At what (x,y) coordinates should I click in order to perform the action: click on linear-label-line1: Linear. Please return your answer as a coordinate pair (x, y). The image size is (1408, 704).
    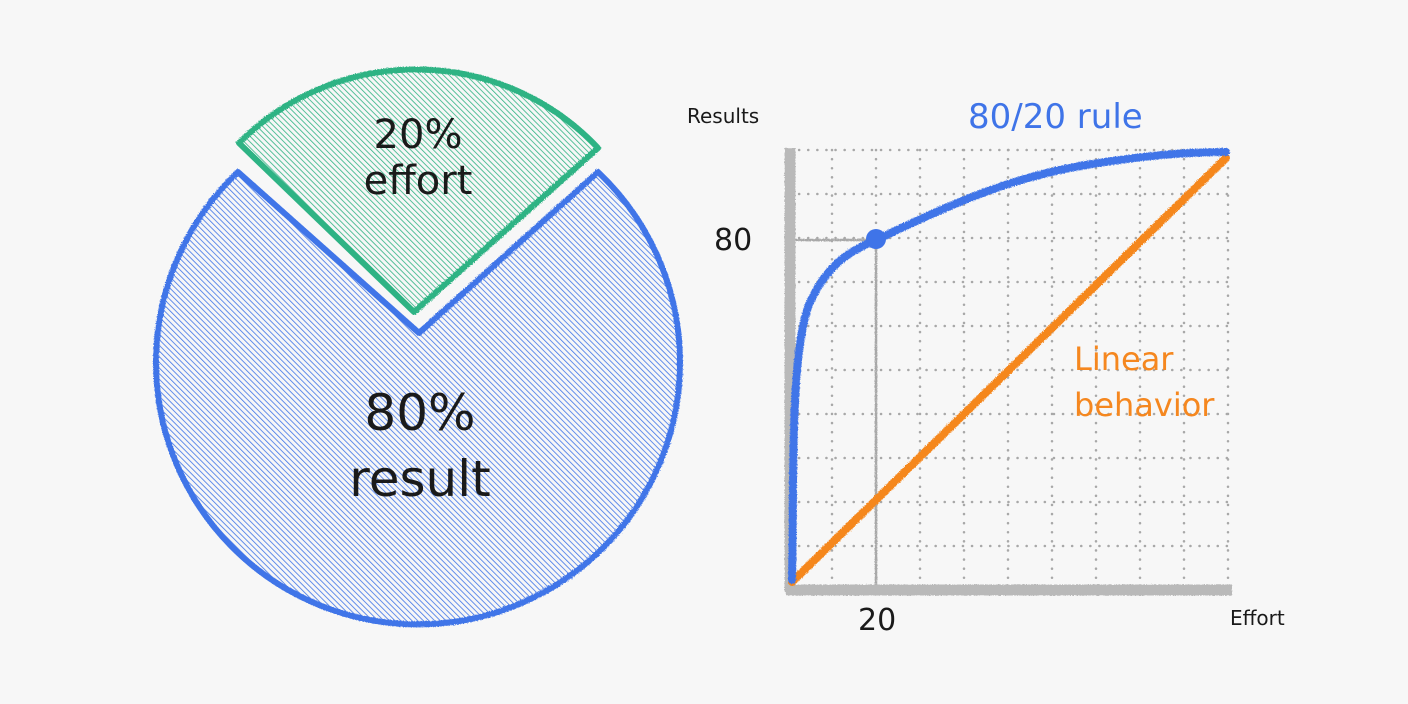
    Looking at the image, I should click on (1124, 359).